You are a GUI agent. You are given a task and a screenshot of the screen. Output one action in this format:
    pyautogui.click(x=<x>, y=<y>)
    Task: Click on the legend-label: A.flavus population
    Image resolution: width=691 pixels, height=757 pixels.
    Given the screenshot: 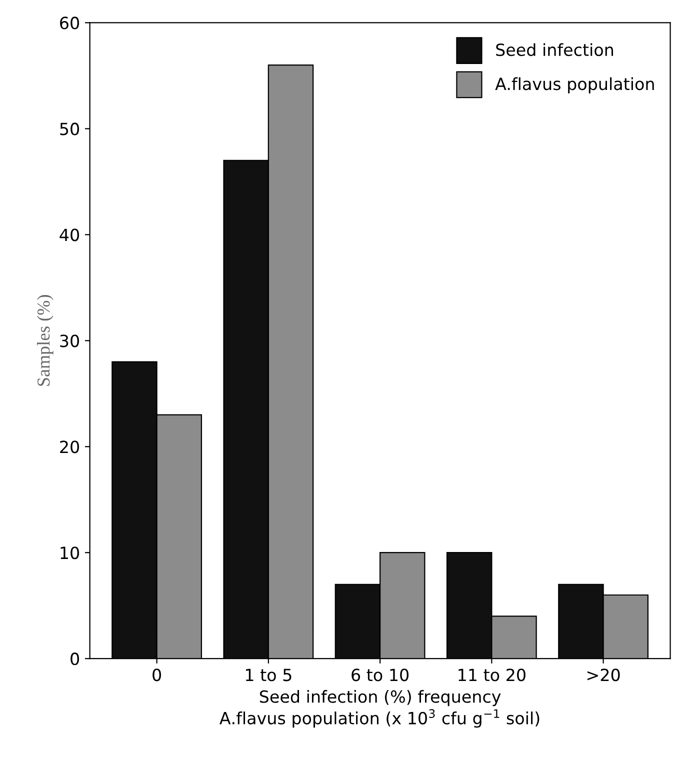 What is the action you would take?
    pyautogui.click(x=574, y=85)
    